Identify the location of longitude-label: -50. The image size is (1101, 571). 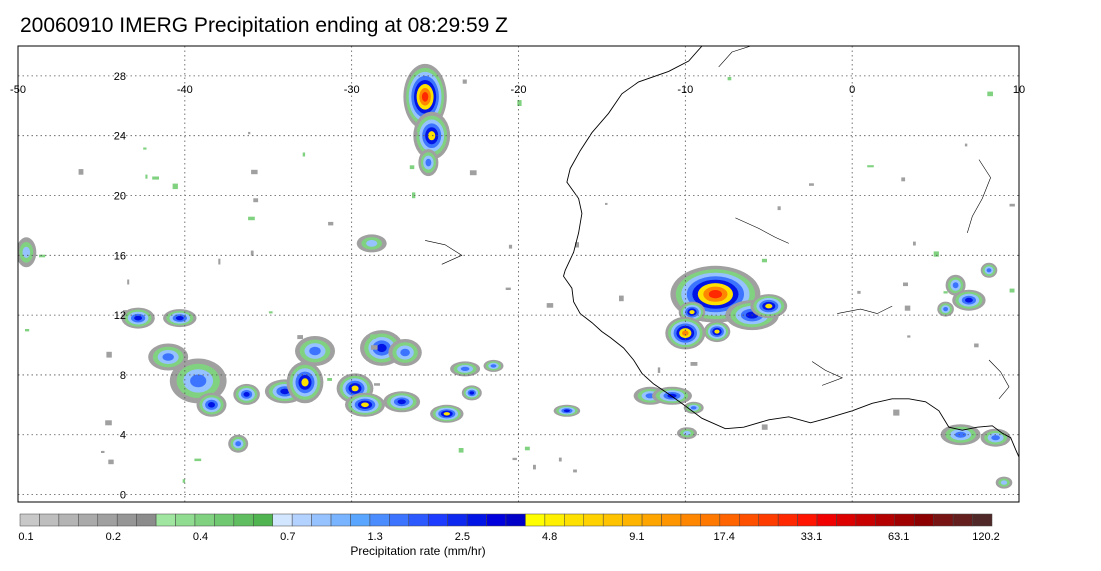
(18, 90).